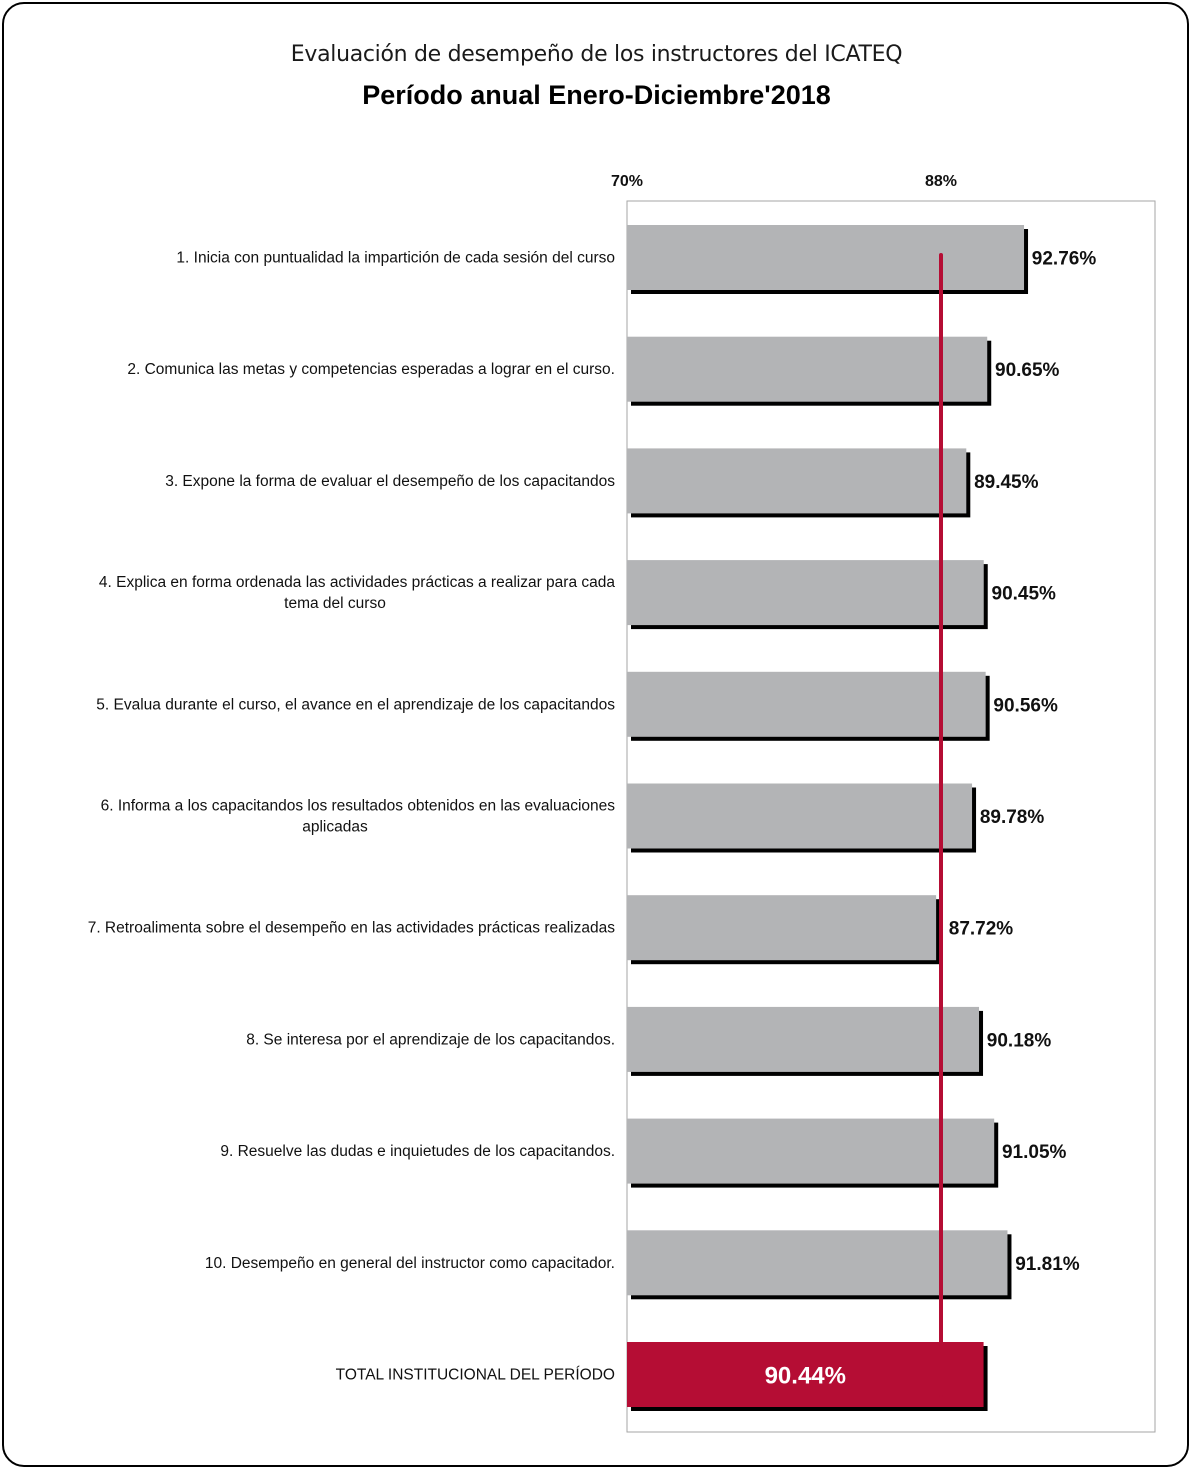 This screenshot has height=1471, width=1193. Describe the element at coordinates (335, 827) in the screenshot. I see `category-label: aplicadas` at that location.